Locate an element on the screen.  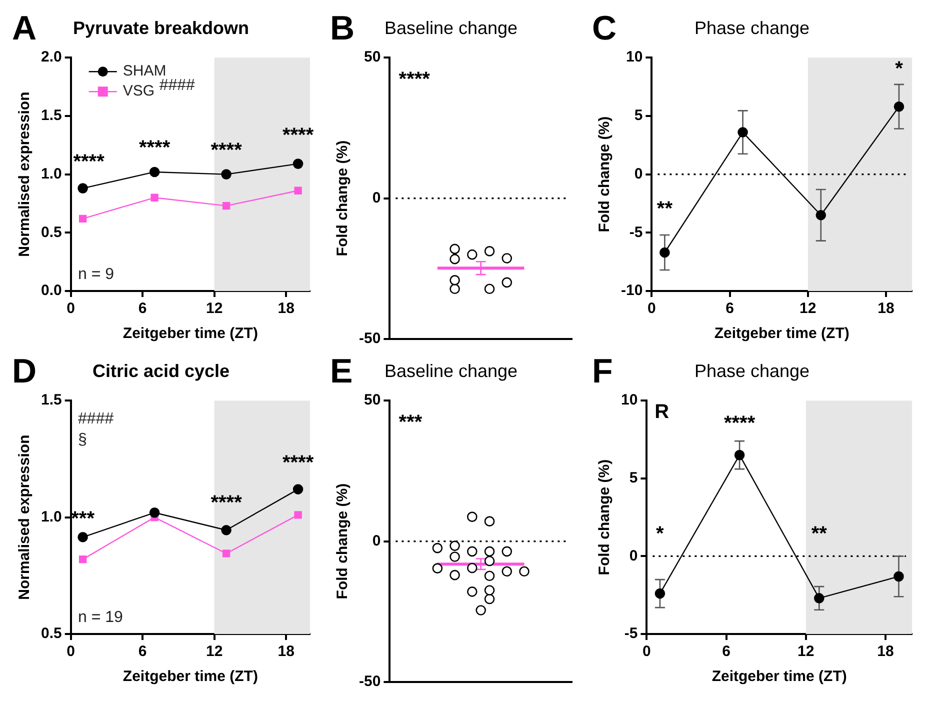
annotation: *** is located at coordinates (410, 423).